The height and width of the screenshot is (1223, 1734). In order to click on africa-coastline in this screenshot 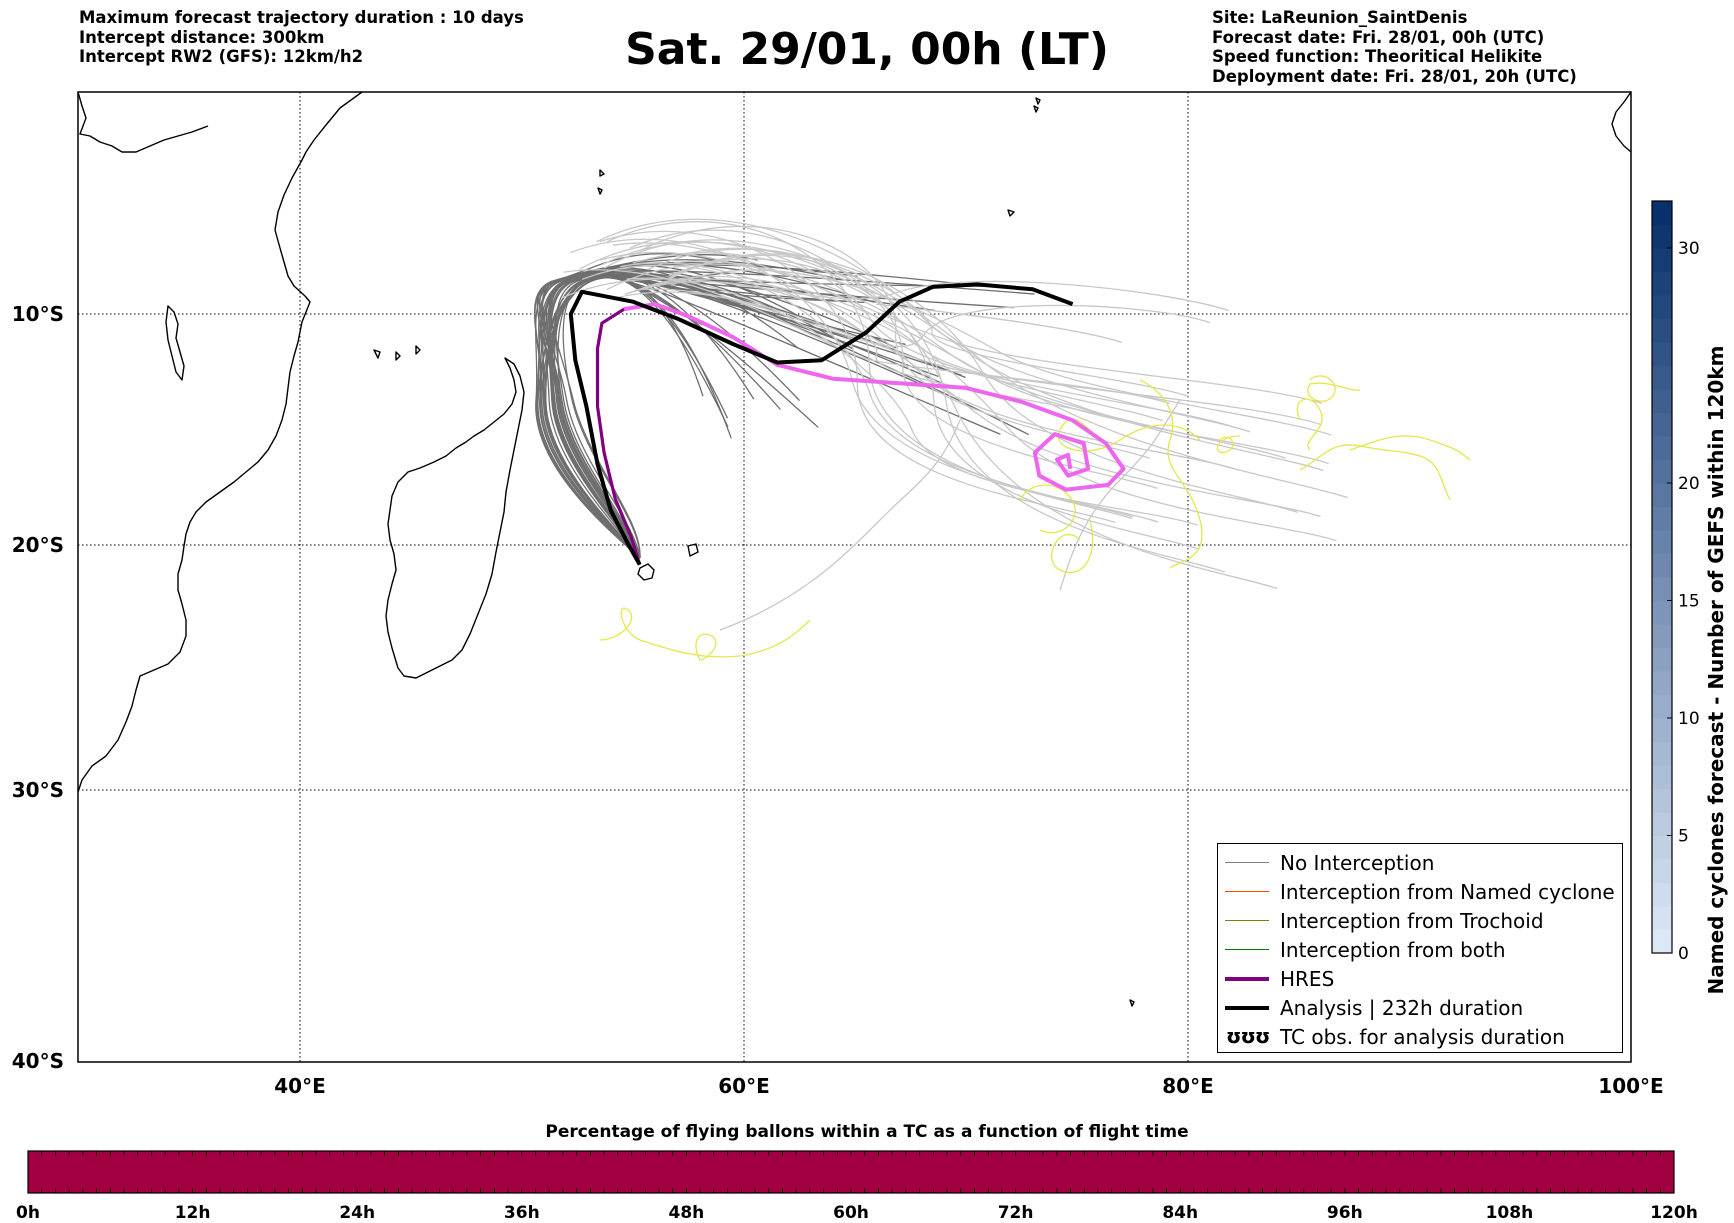, I will do `click(220, 442)`.